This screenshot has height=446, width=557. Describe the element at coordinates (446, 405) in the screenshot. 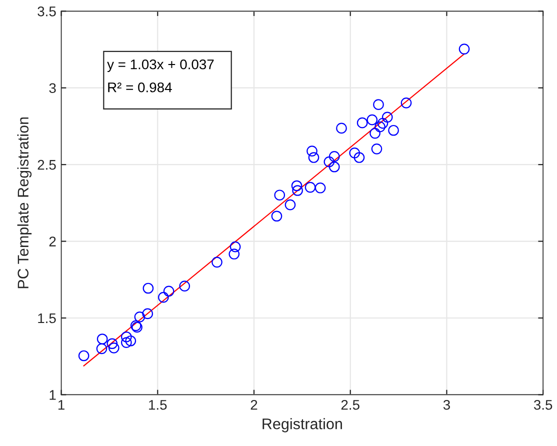

I see `x-tick-label: 3` at that location.